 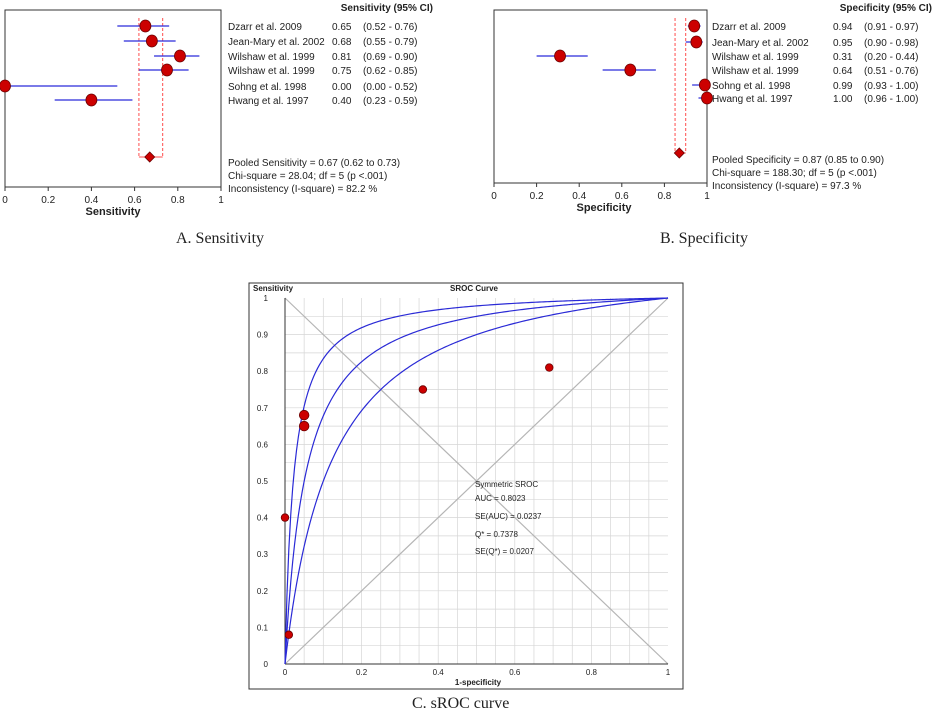 I want to click on y-axis-title: Sensitivity, so click(x=273, y=288).